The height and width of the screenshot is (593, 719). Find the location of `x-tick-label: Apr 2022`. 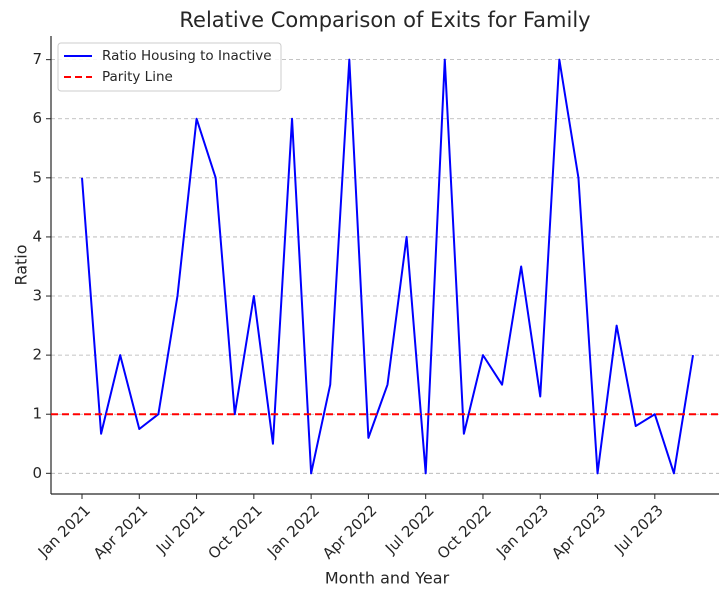

x-tick-label: Apr 2022 is located at coordinates (349, 531).